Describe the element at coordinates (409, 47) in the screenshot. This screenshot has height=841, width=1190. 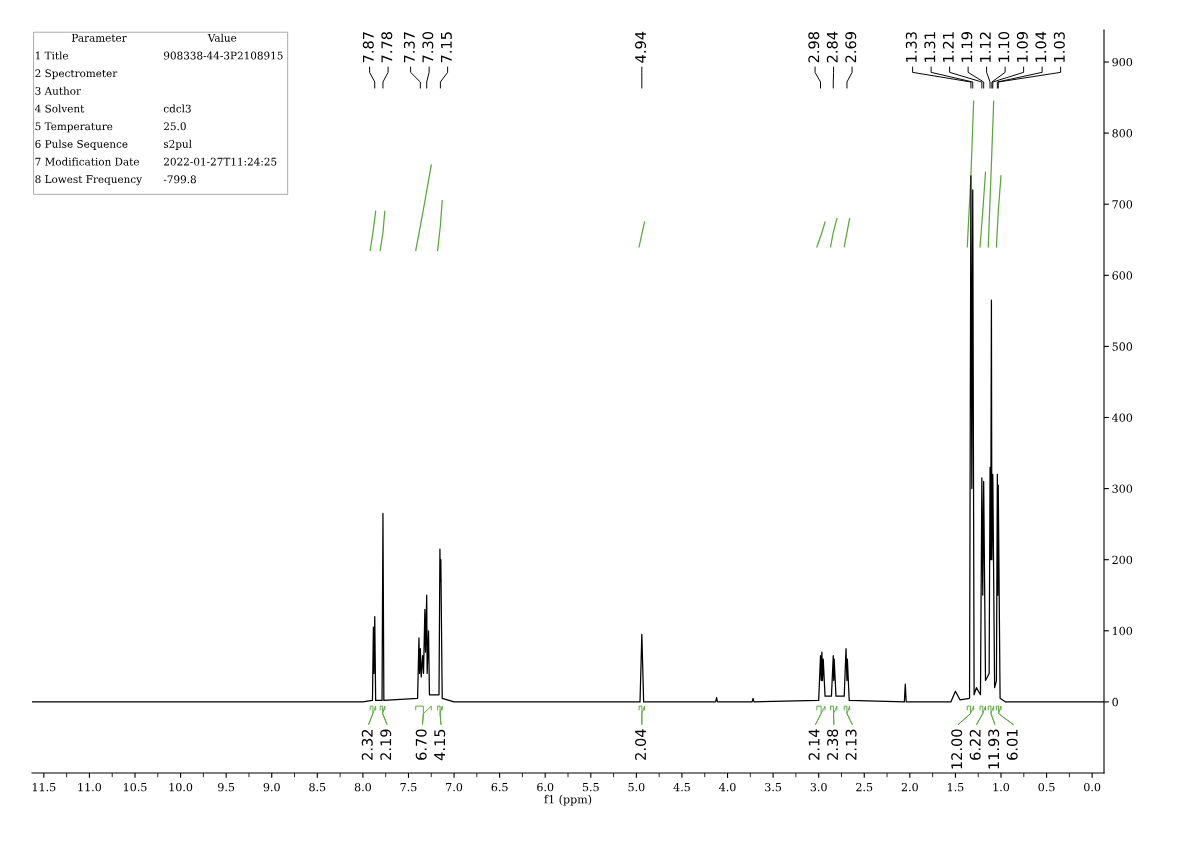
I see `annotation: 7.37` at that location.